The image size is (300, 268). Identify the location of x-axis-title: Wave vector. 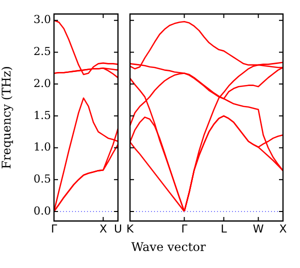
(168, 247).